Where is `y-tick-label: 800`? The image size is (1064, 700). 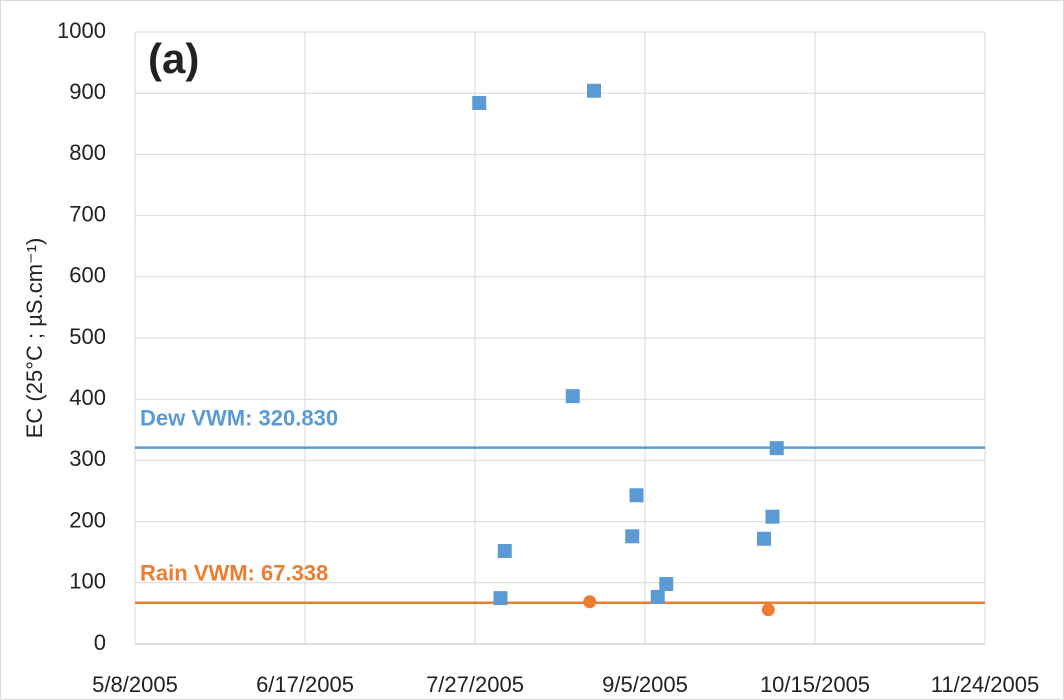
y-tick-label: 800 is located at coordinates (87, 152).